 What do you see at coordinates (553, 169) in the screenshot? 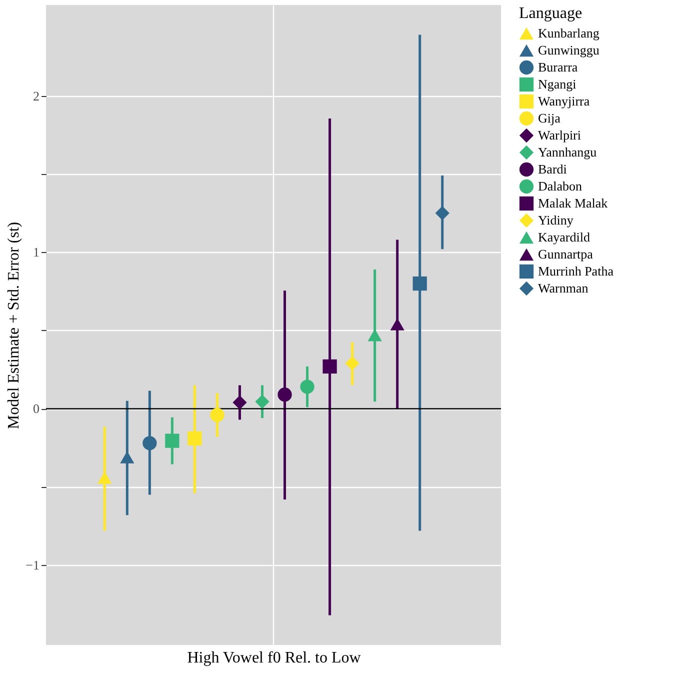
I see `legend-label: Bardi` at bounding box center [553, 169].